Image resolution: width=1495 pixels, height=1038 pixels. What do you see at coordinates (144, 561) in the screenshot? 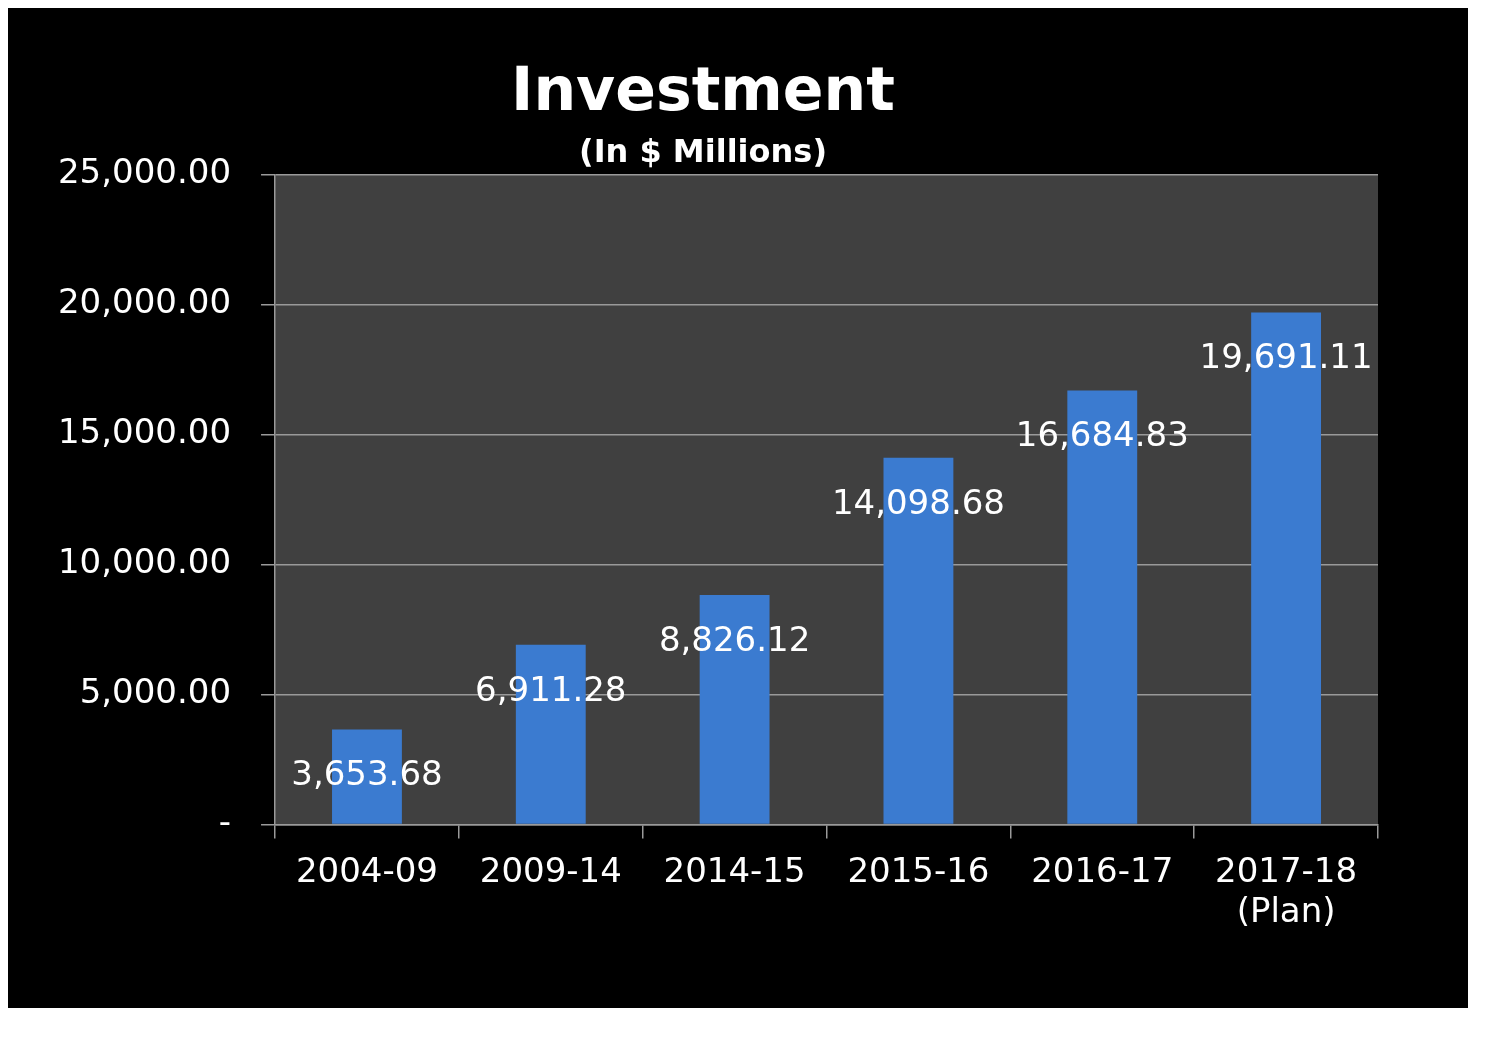
I see `y-tick-label: 10,000.00` at bounding box center [144, 561].